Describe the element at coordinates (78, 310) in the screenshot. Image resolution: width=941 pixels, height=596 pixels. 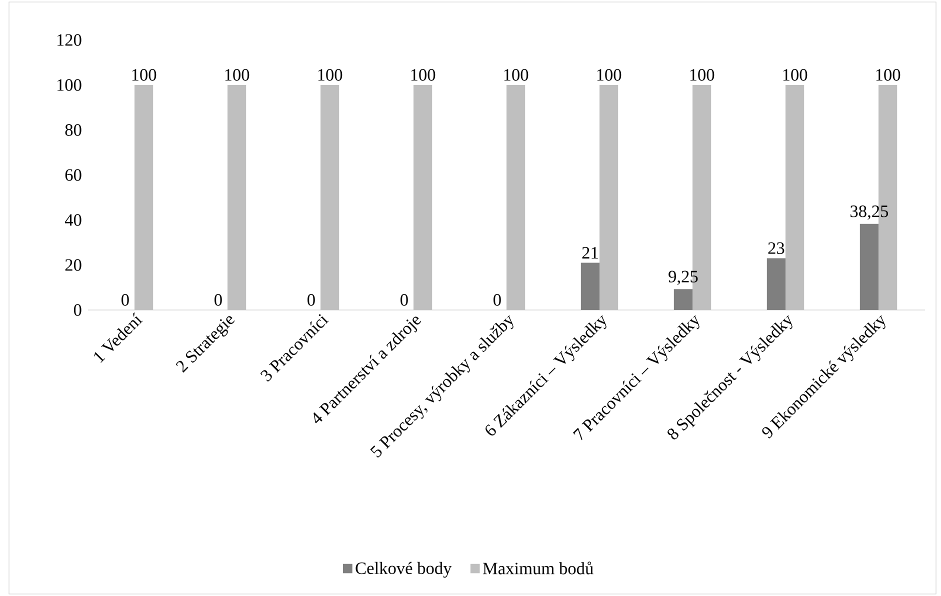
I see `y-tick-label: 0` at that location.